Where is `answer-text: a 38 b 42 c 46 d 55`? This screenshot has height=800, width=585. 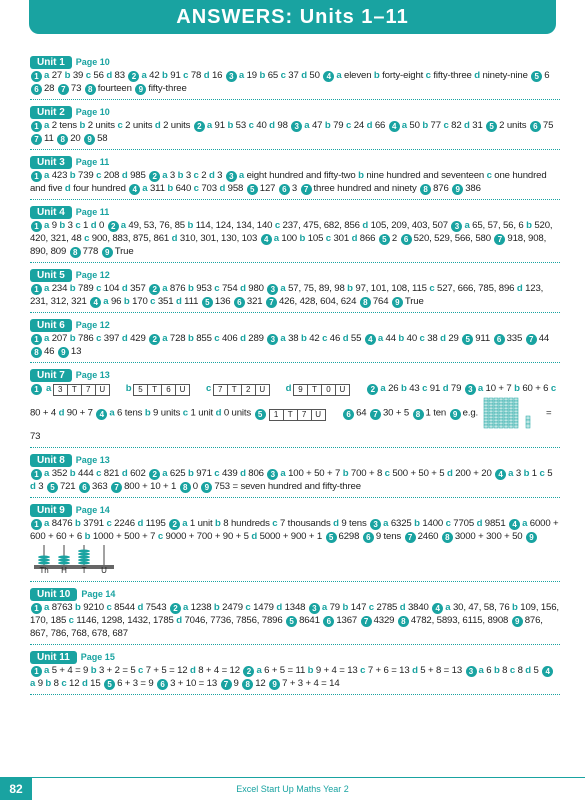
answer-text: a 38 b 42 c 46 d 55 is located at coordinates (321, 338).